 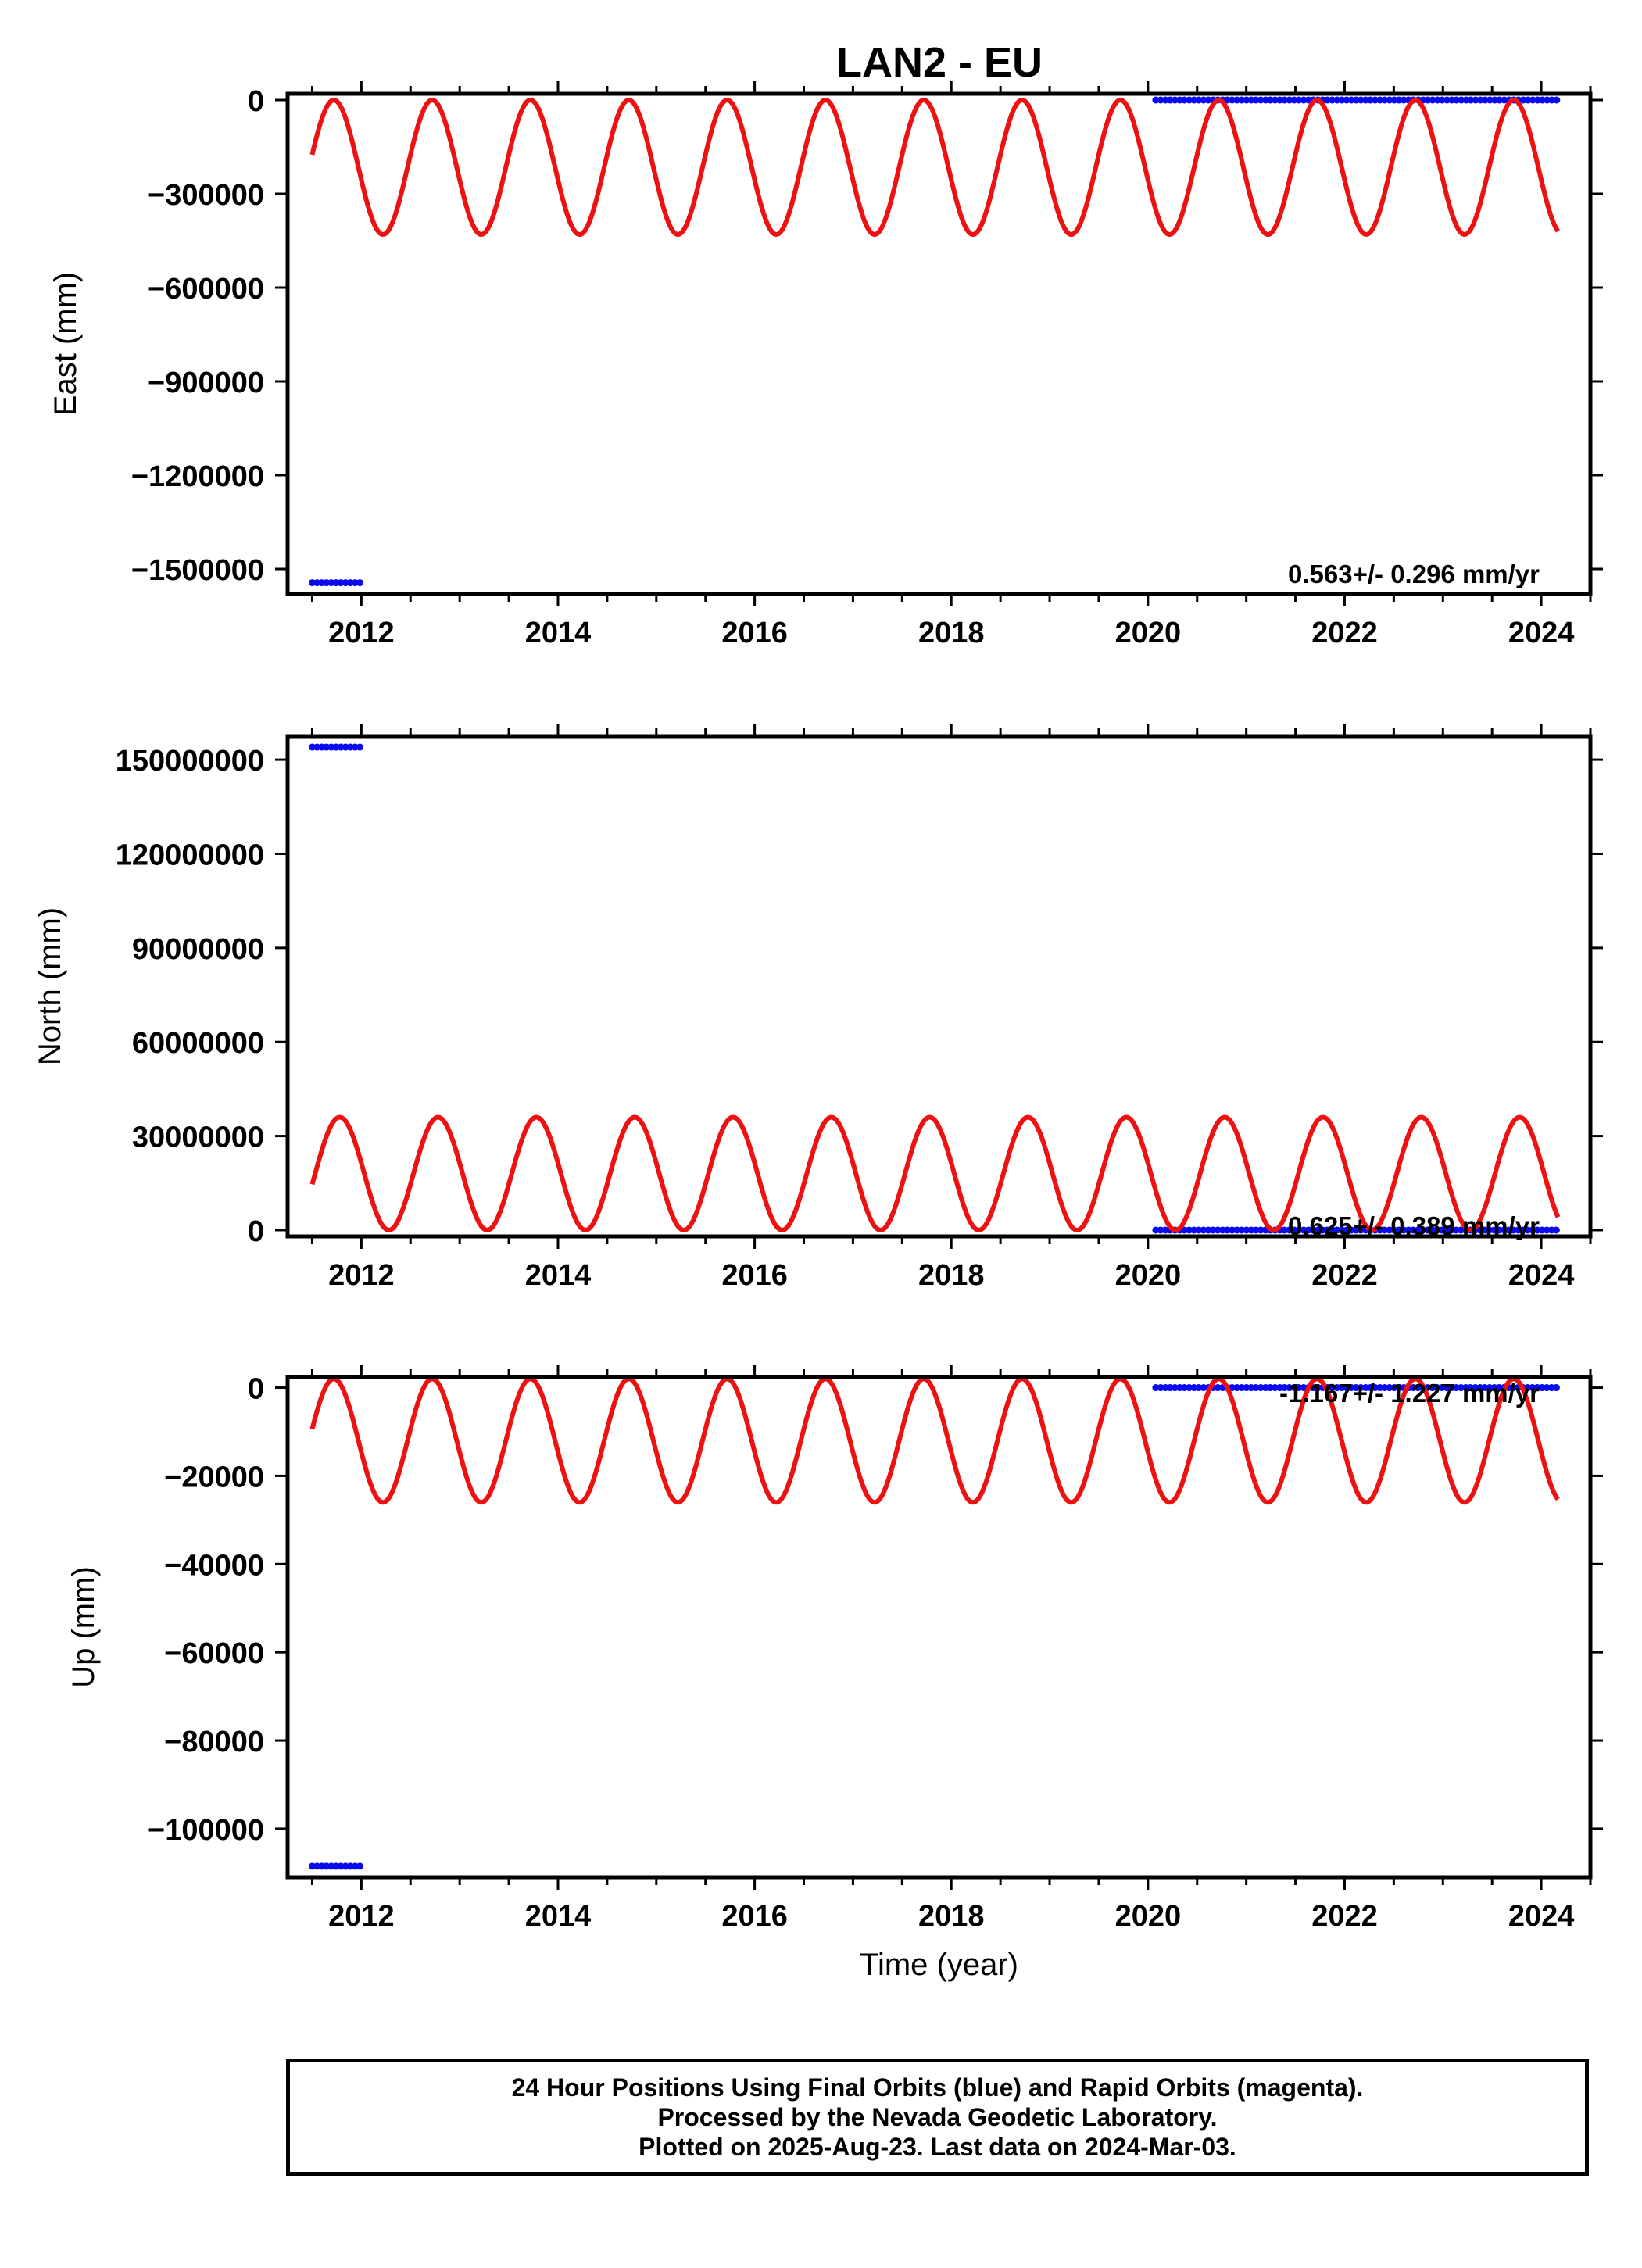 I want to click on east-ytick-label: −600000, so click(x=206, y=290).